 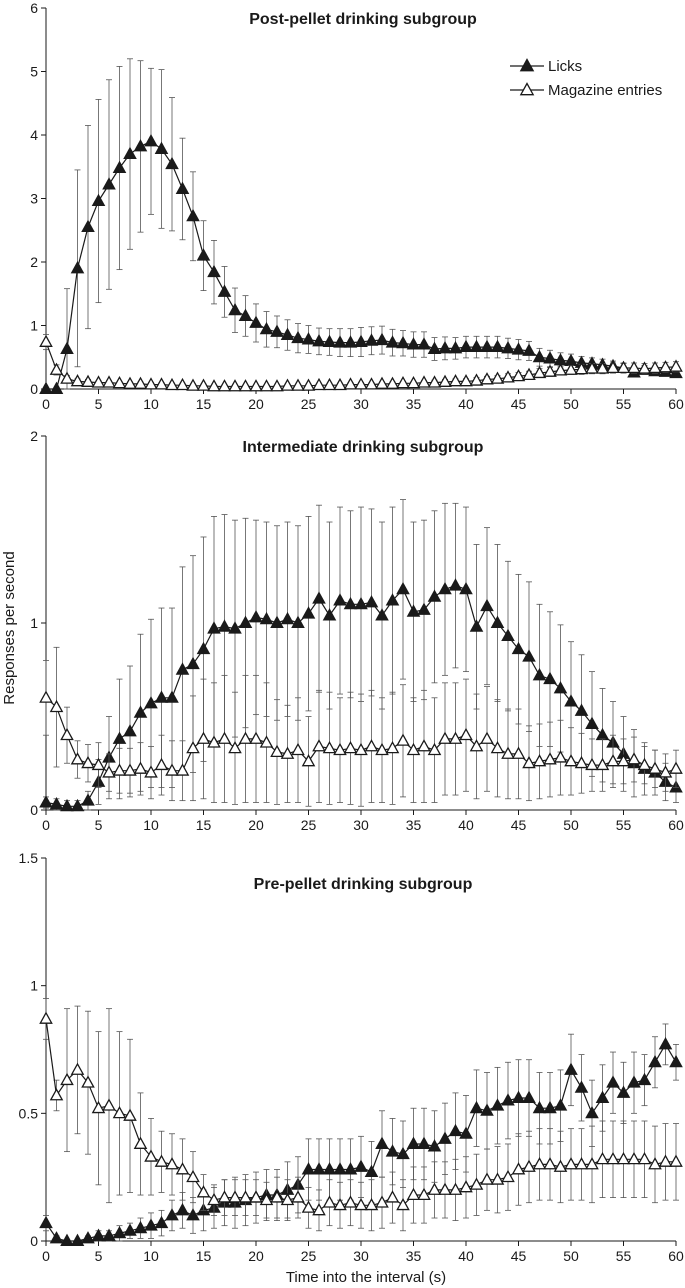 What do you see at coordinates (151, 1256) in the screenshot?
I see `x-tick-label: 10` at bounding box center [151, 1256].